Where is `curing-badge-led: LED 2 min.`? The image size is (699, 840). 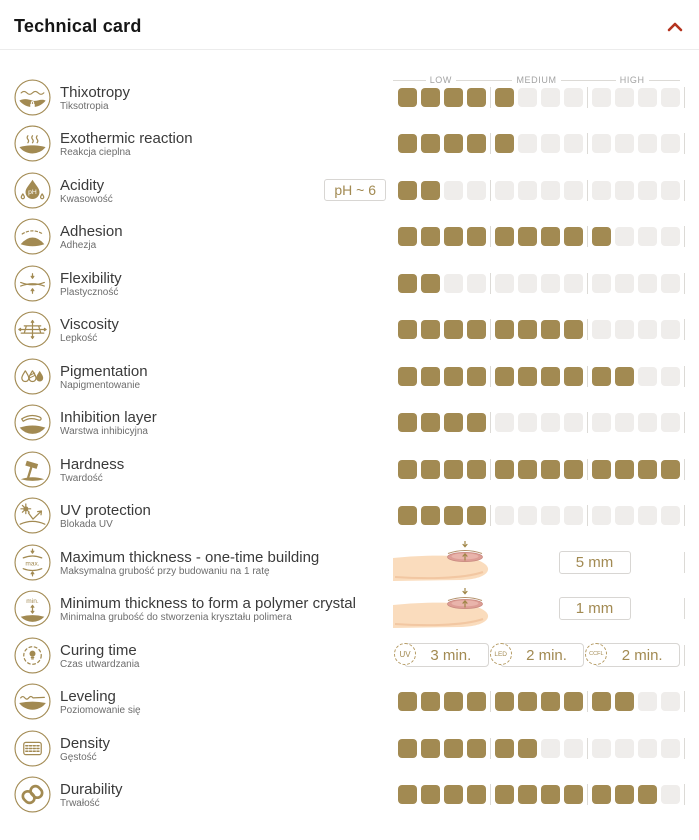
curing-badge-led: LED 2 min. is located at coordinates (537, 655).